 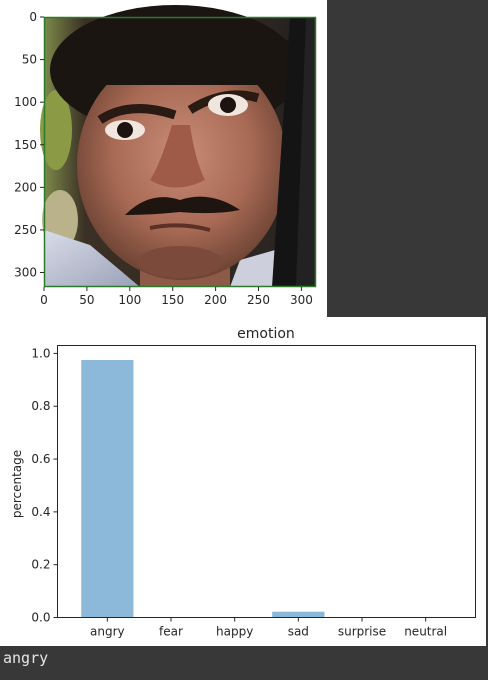 What do you see at coordinates (298, 632) in the screenshot?
I see `x-tick-label-sad: sad` at bounding box center [298, 632].